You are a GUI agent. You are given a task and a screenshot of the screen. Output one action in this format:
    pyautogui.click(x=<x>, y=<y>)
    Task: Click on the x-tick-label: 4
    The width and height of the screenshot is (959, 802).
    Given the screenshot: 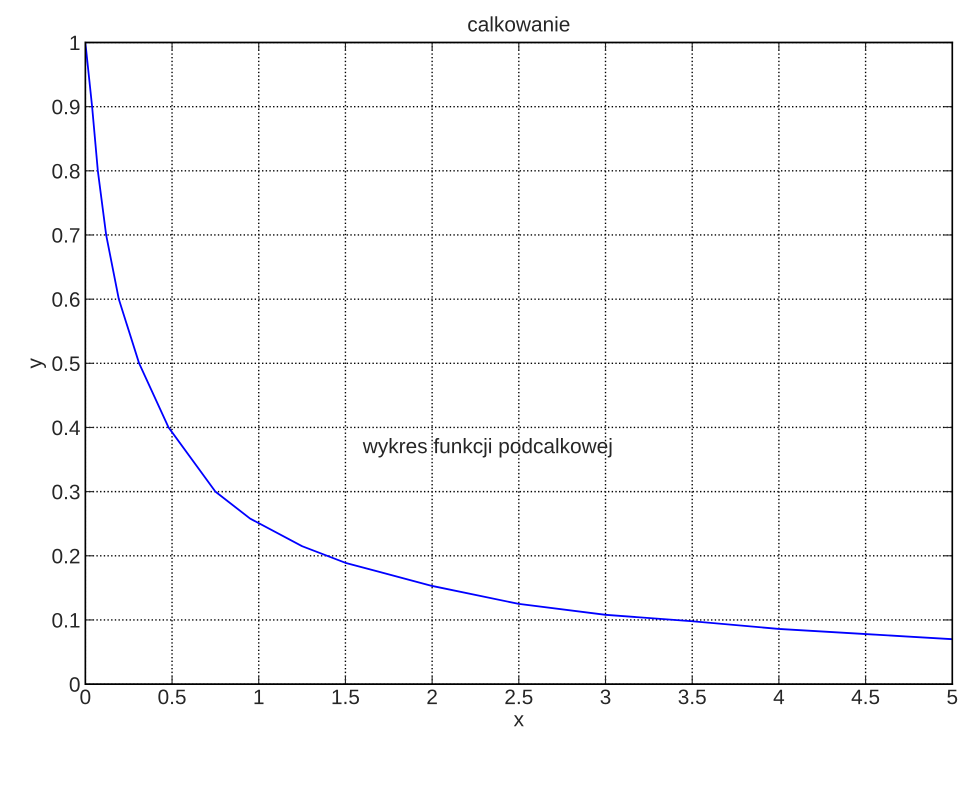 What is the action you would take?
    pyautogui.click(x=779, y=697)
    